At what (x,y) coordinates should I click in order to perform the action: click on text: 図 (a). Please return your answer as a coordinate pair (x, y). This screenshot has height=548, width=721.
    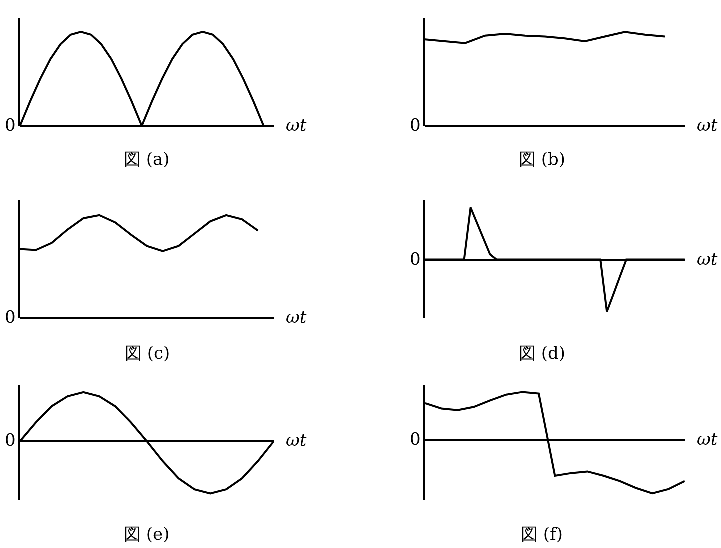
    Looking at the image, I should click on (147, 160).